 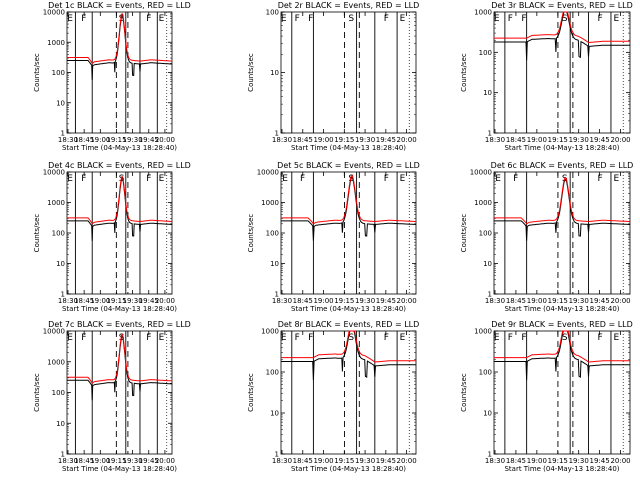 What do you see at coordinates (349, 324) in the screenshot?
I see `panel-title: Det 8r BLACK = Events, RED = LLD` at bounding box center [349, 324].